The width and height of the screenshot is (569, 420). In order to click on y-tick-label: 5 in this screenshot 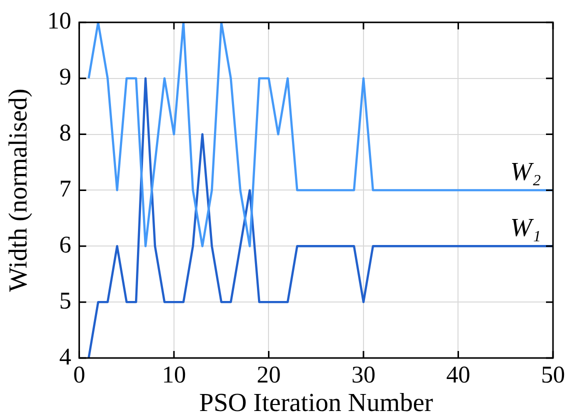, I will do `click(65, 301)`.